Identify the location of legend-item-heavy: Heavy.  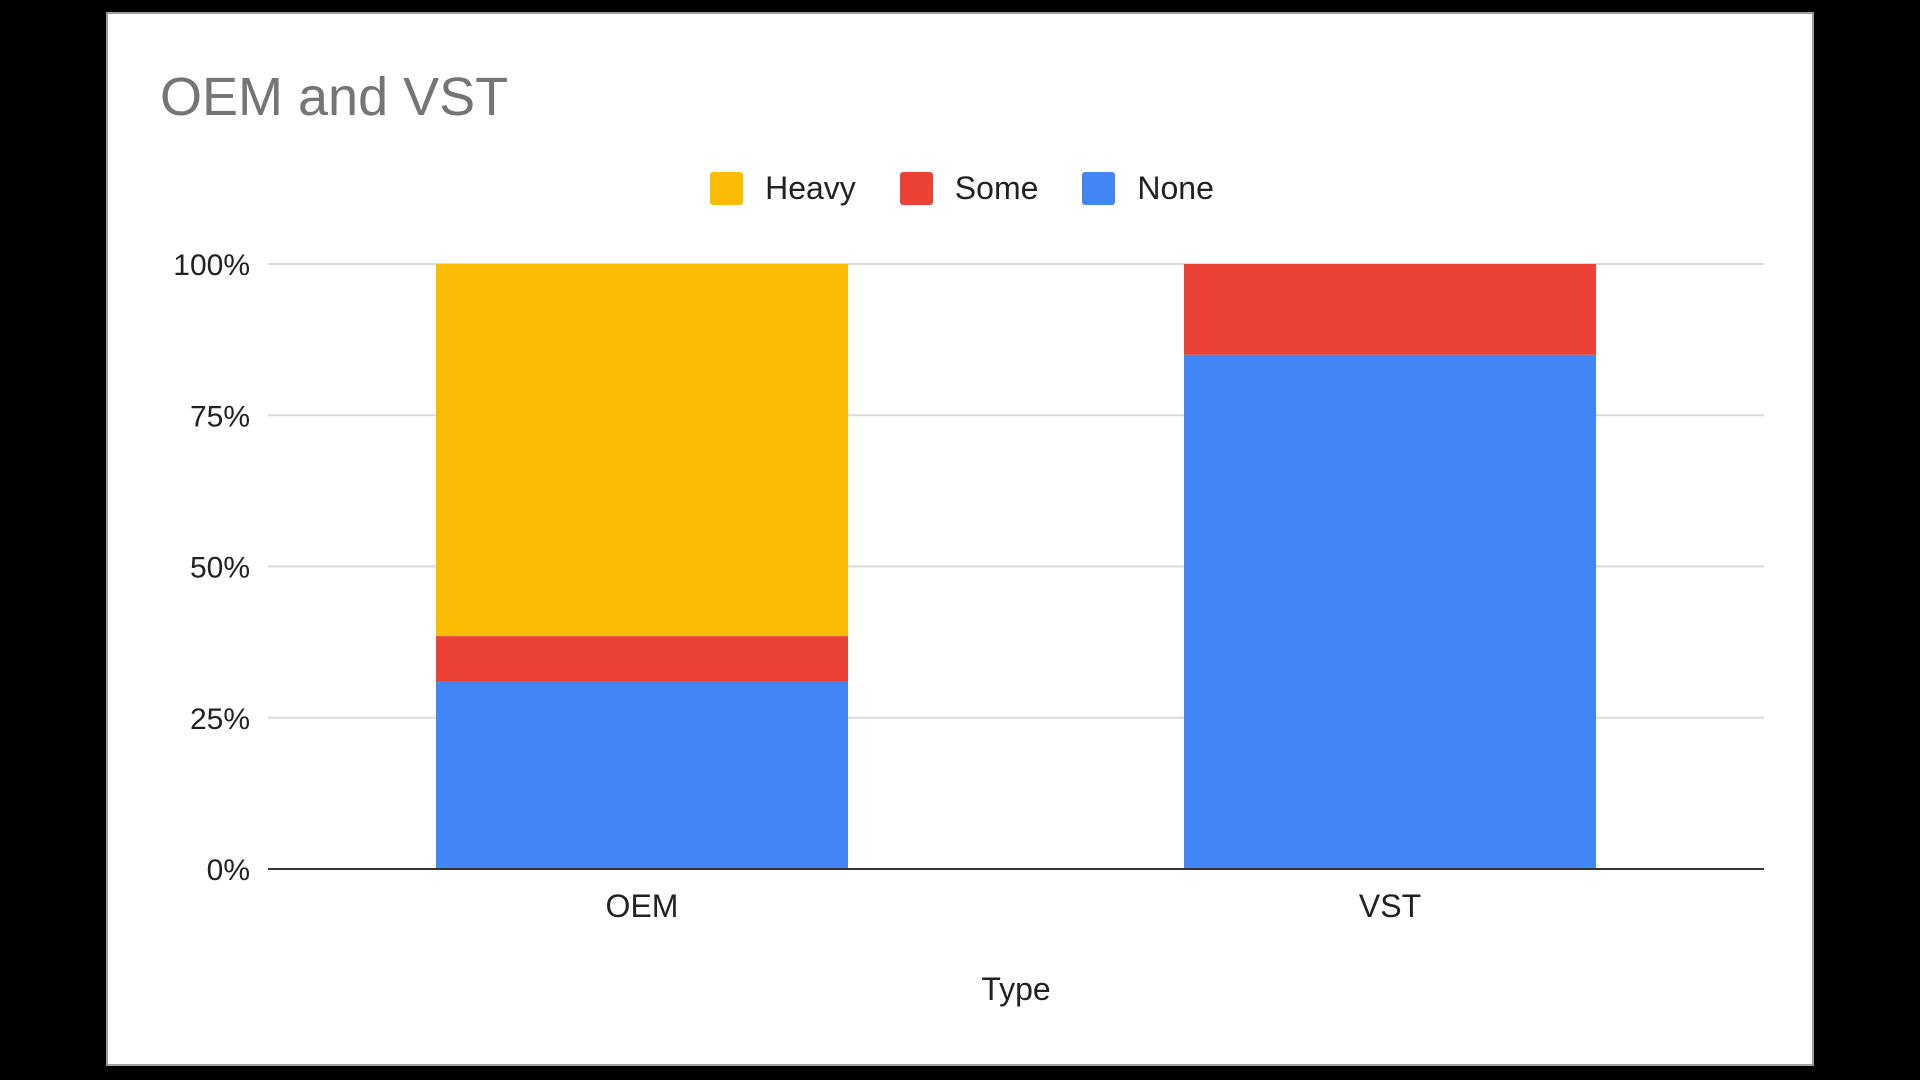
(783, 188).